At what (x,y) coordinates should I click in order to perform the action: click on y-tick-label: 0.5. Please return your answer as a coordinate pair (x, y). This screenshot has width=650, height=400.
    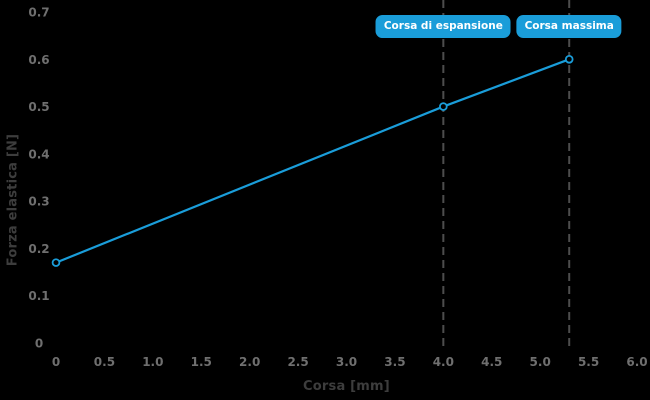
    Looking at the image, I should click on (38, 107).